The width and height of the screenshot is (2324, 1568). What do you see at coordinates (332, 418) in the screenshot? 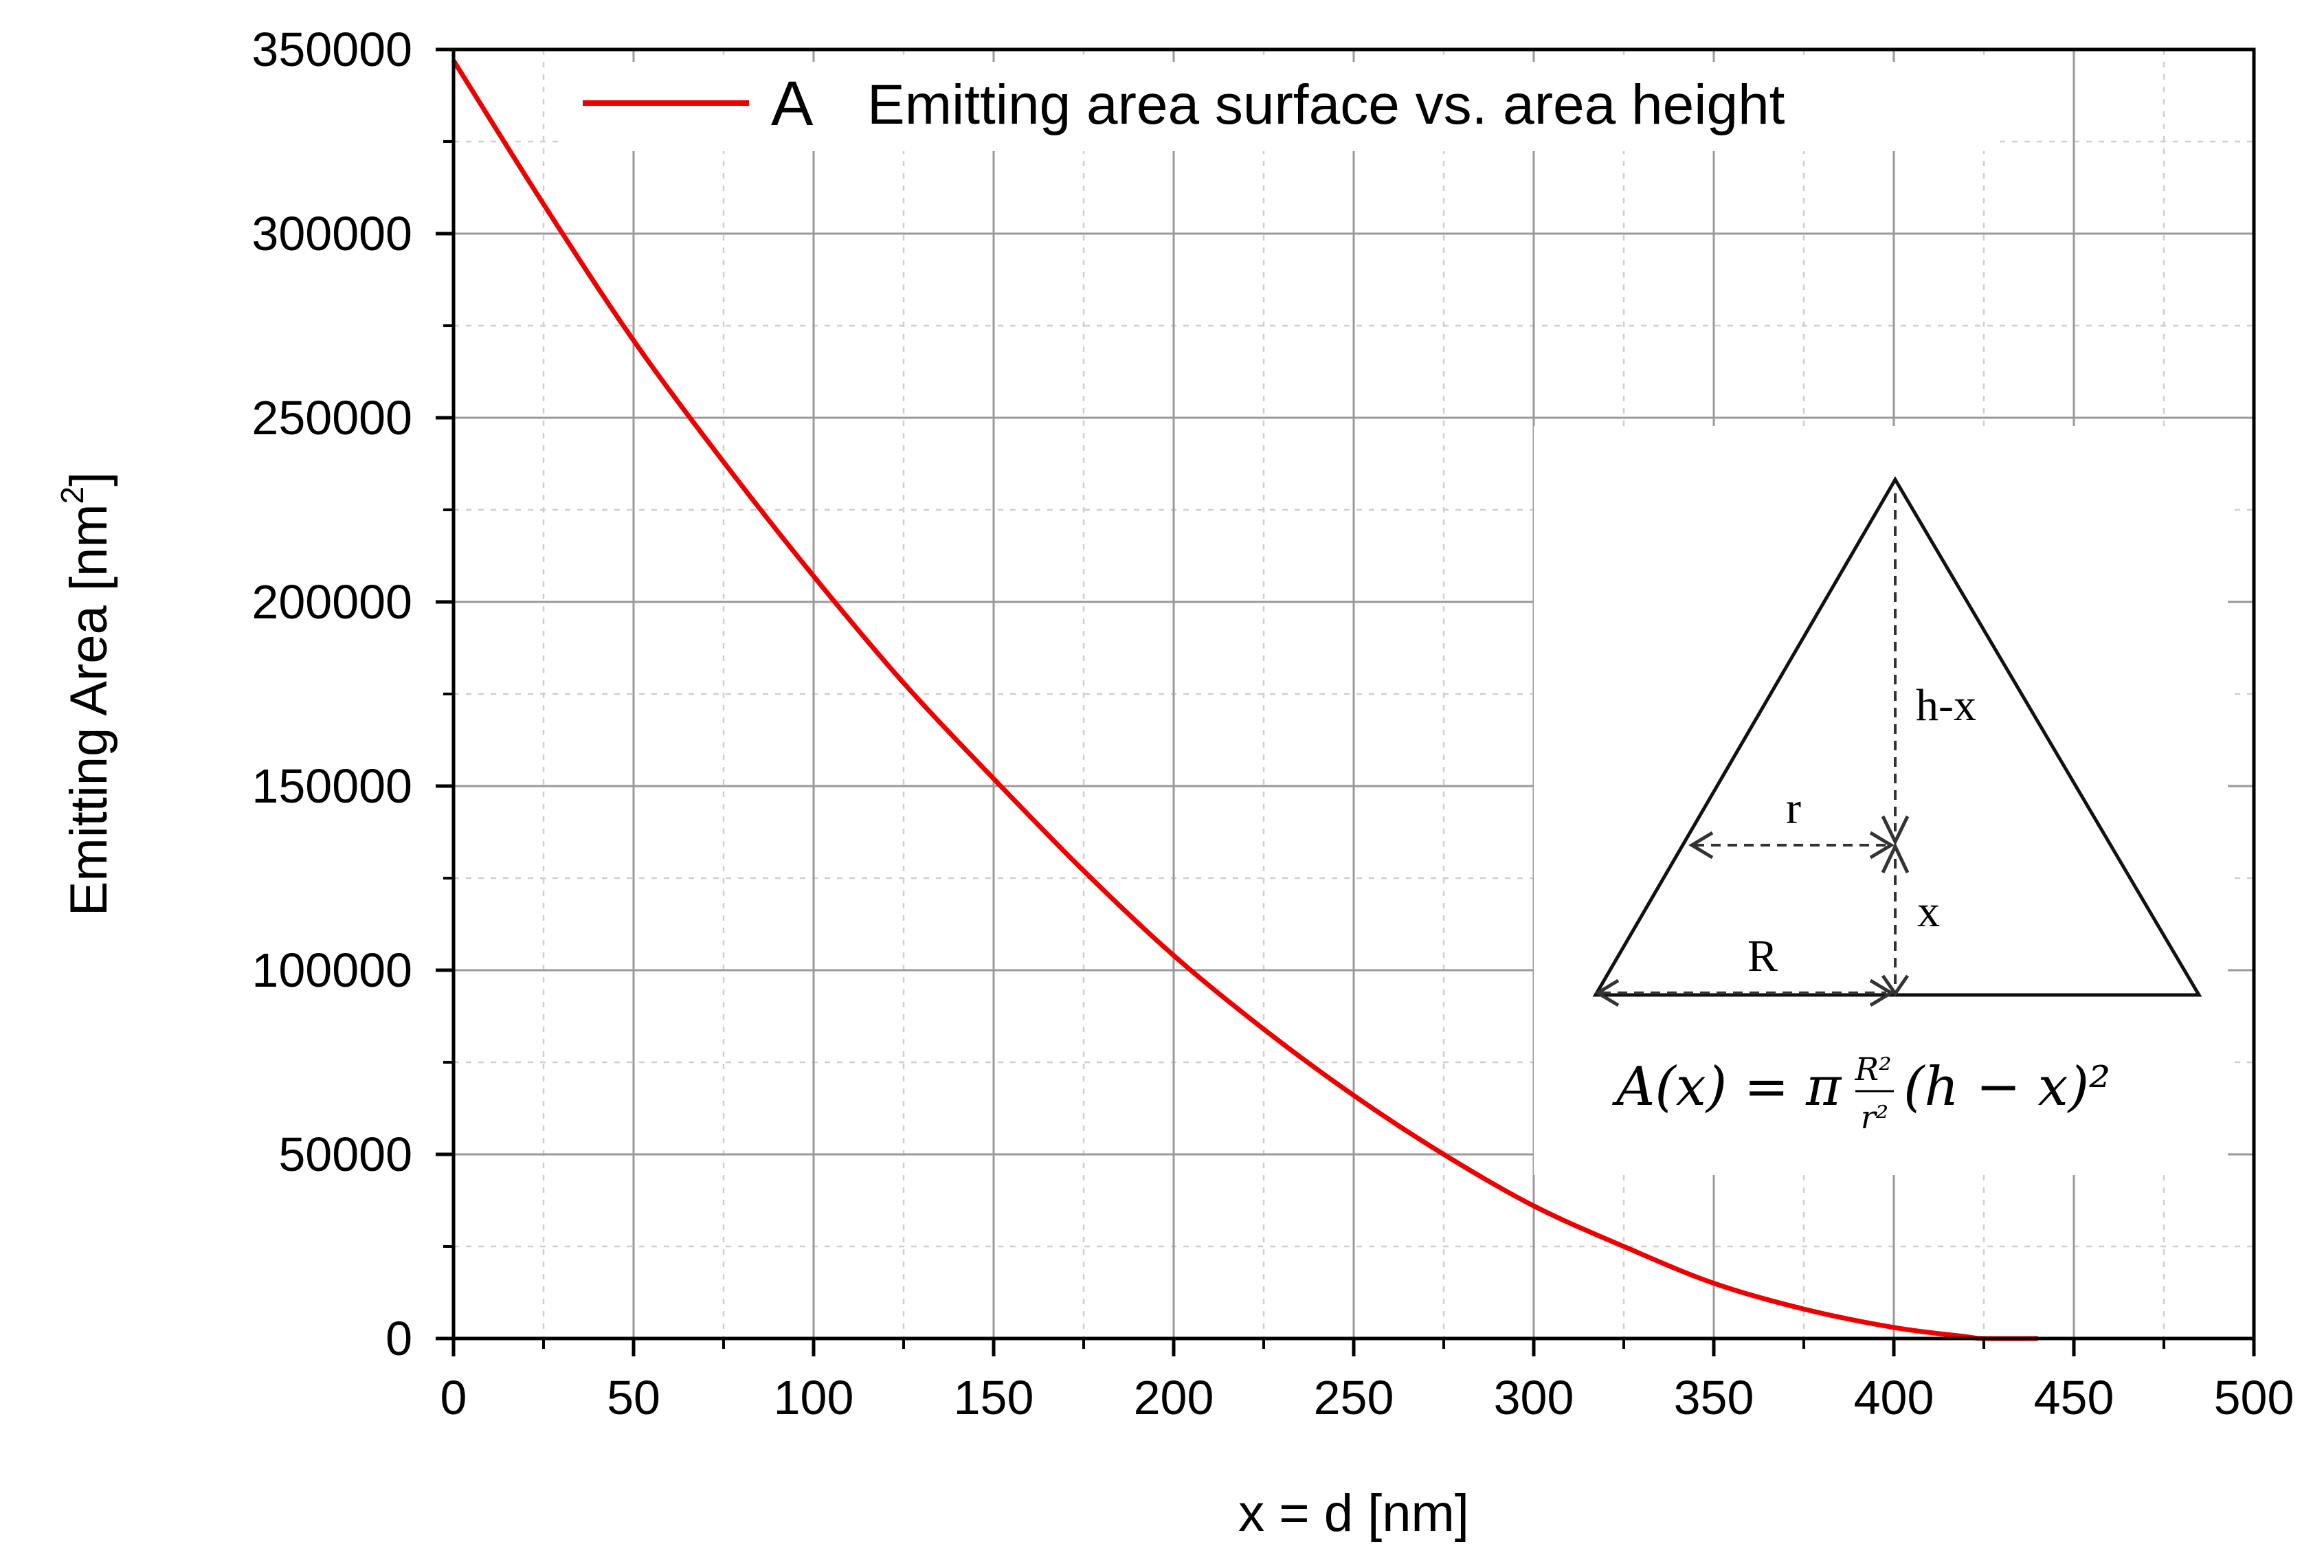
I see `y-tick-label: 250000` at bounding box center [332, 418].